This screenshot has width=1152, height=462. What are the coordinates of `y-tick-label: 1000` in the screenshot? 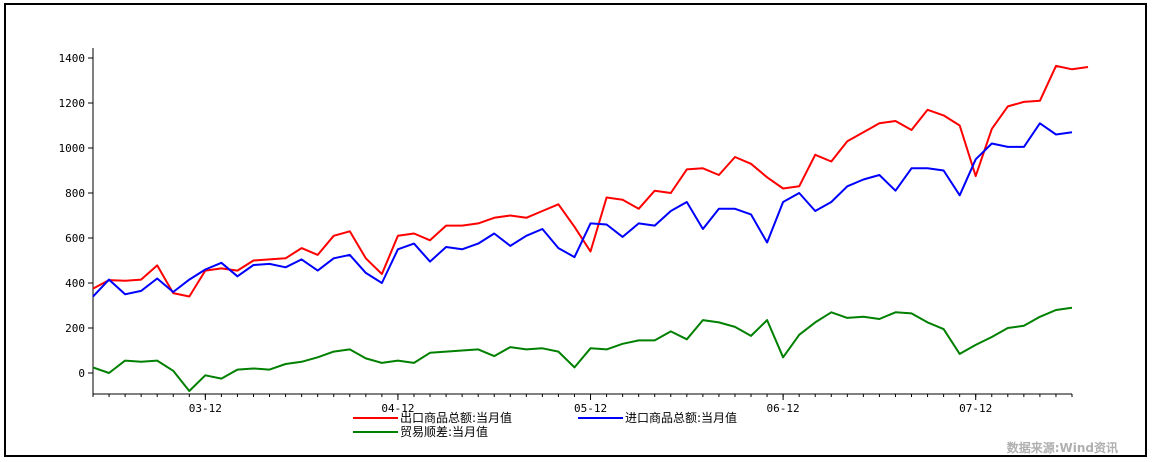 It's located at (72, 148).